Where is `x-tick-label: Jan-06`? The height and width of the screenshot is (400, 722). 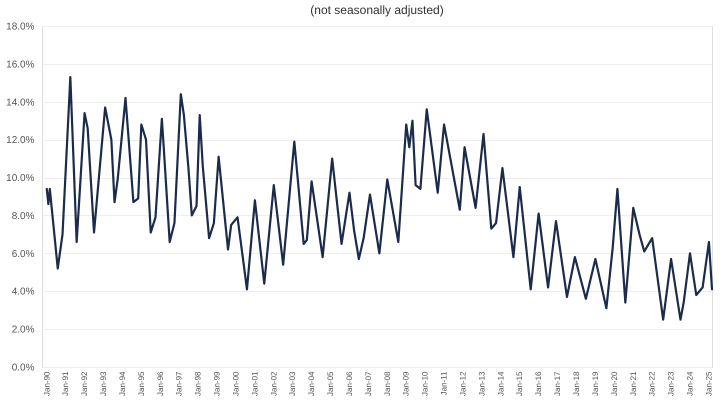
x-tick-label: Jan-06 is located at coordinates (349, 383).